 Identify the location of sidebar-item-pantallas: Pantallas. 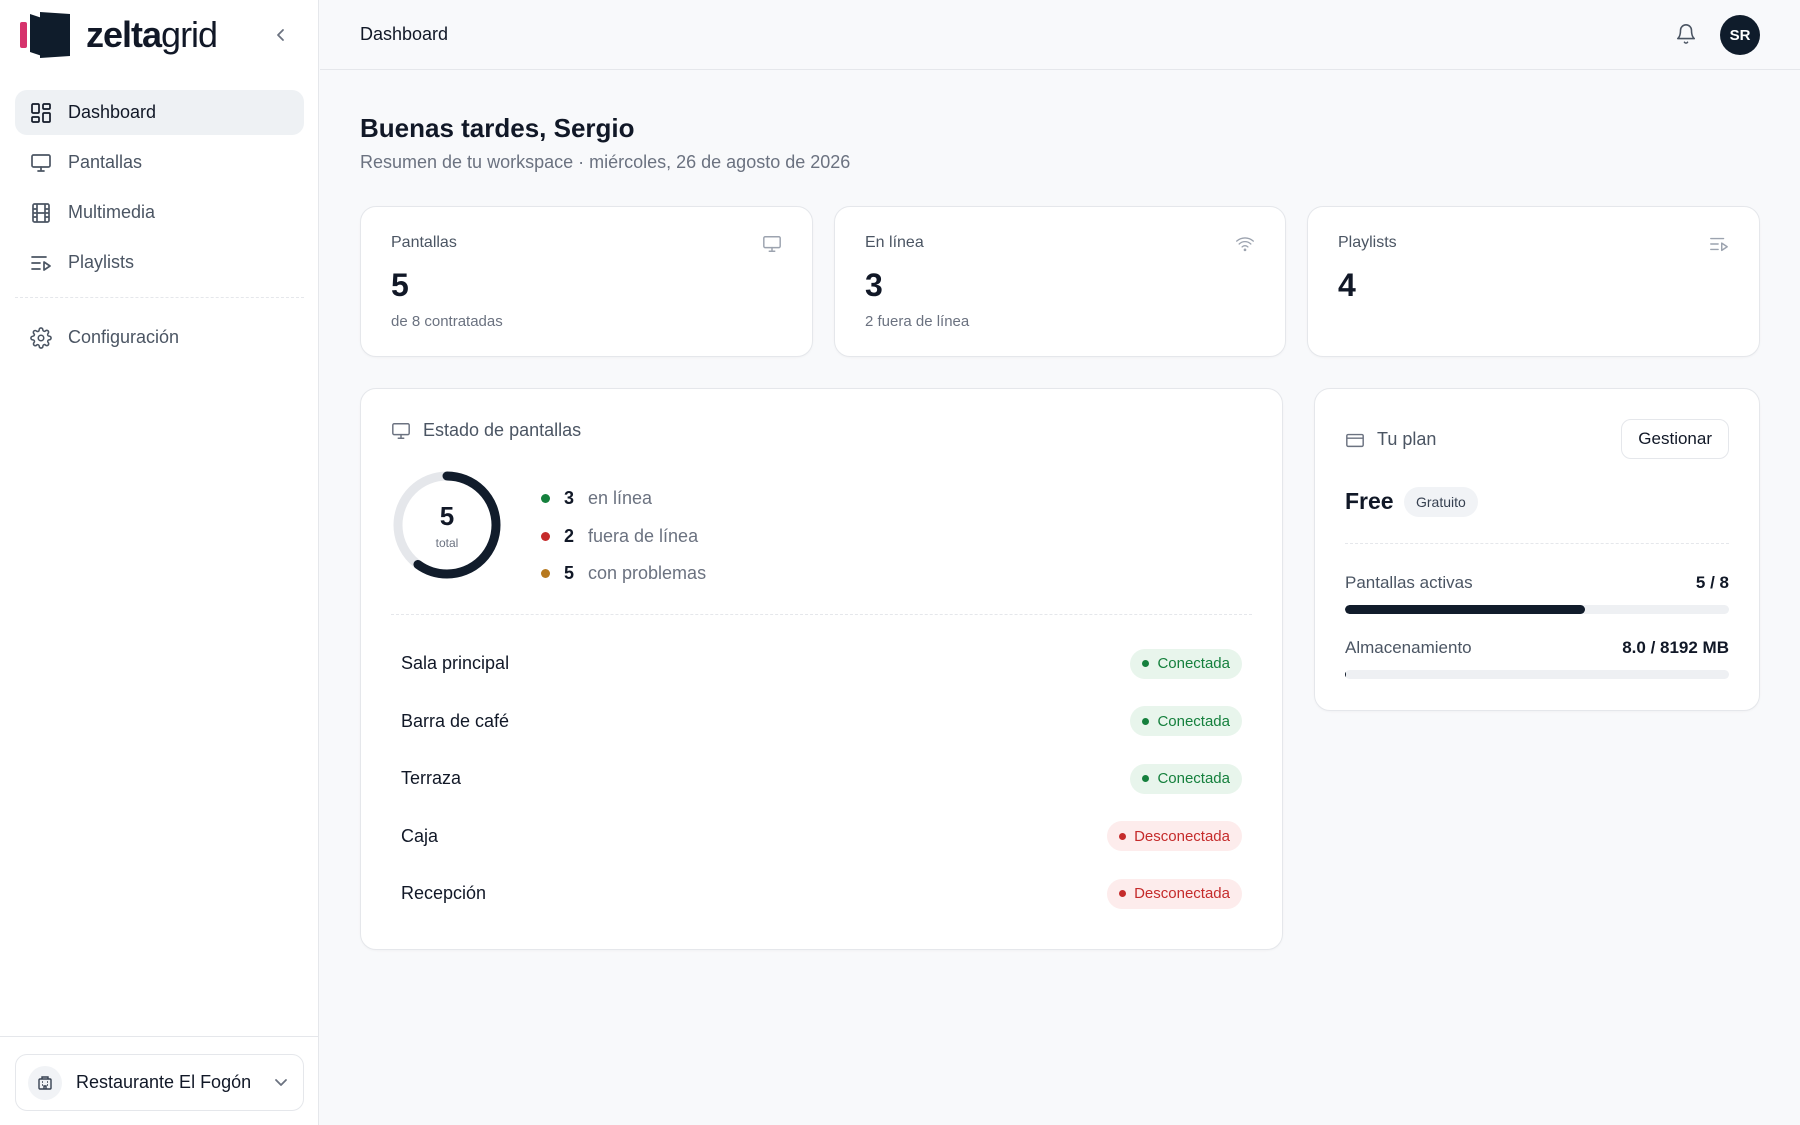
(159, 162).